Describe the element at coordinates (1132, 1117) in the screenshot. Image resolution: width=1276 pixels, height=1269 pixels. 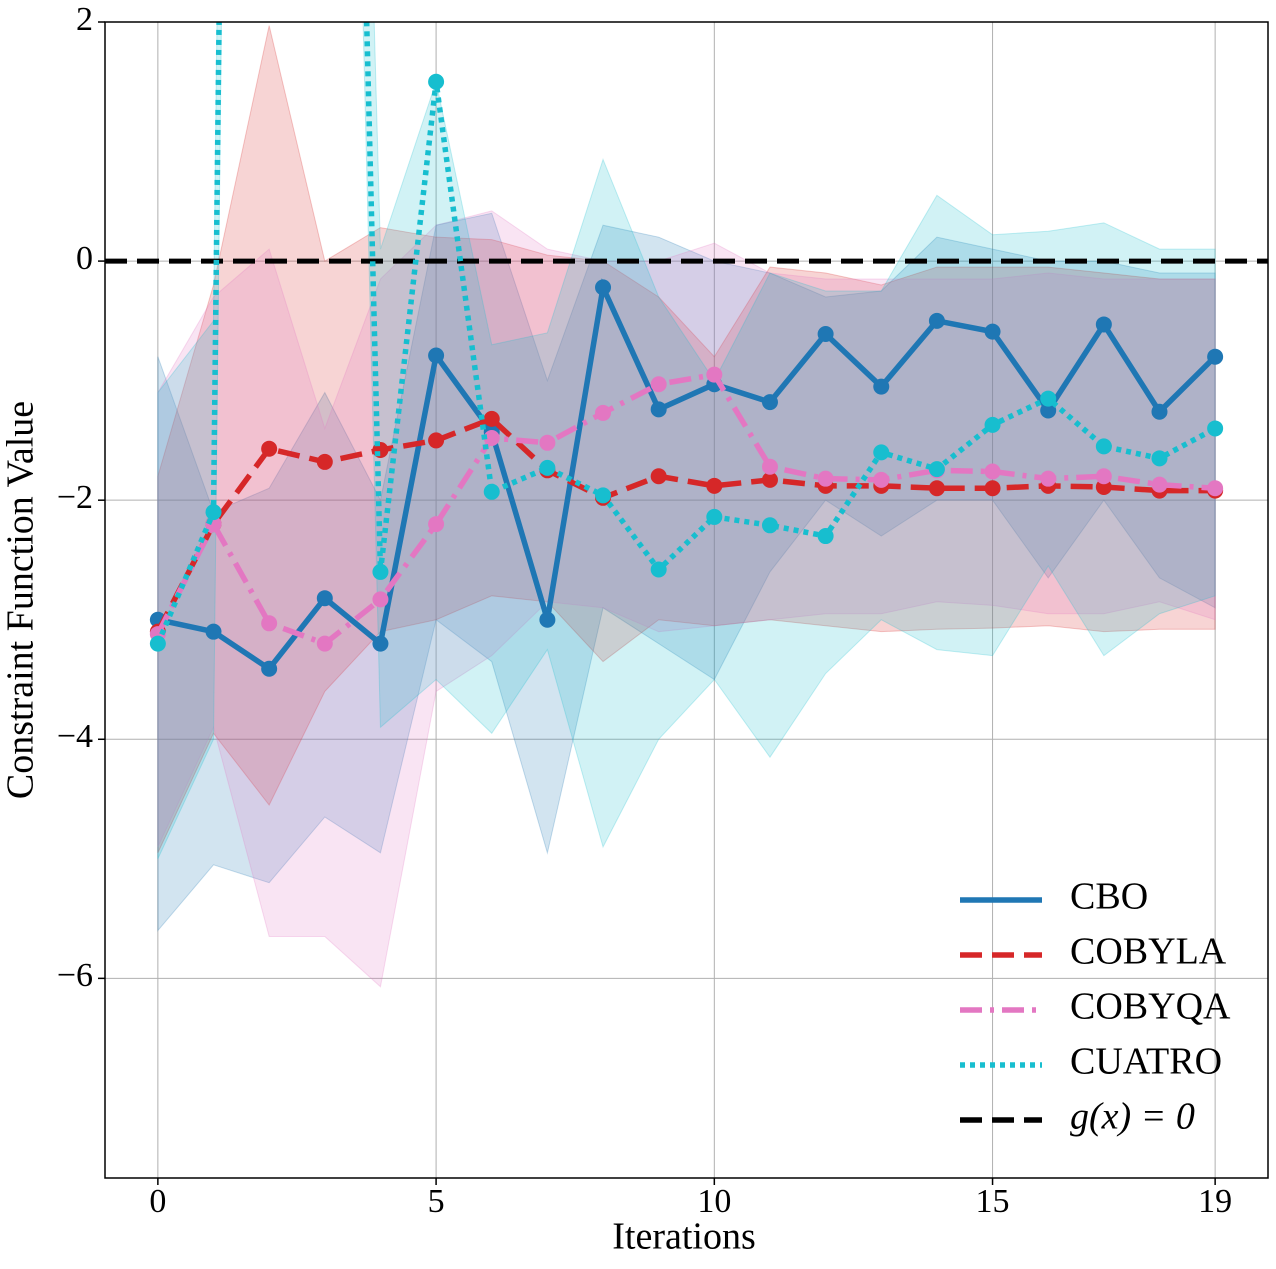
I see `legend-label: g(x) = 0` at that location.